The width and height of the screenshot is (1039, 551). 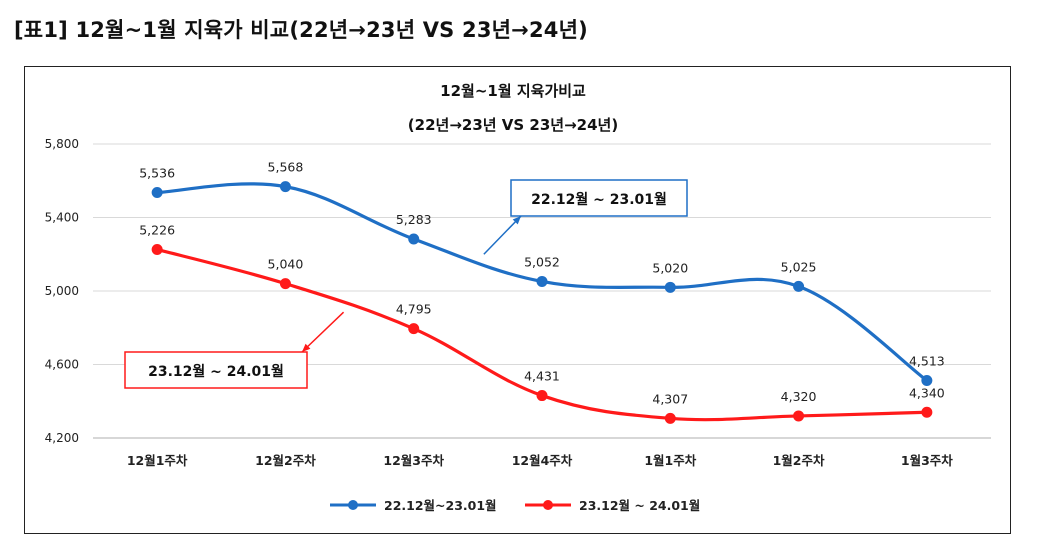 What do you see at coordinates (414, 309) in the screenshot?
I see `series-2-data-label: 4,795` at bounding box center [414, 309].